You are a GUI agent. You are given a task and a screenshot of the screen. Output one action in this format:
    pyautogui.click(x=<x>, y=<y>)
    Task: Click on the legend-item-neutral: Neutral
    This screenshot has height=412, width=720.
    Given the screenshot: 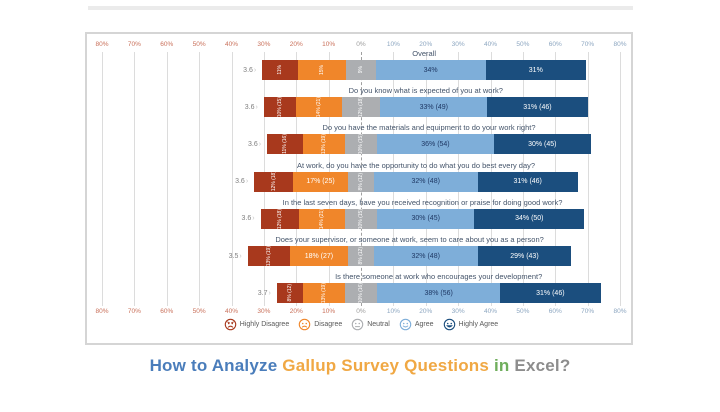 What is the action you would take?
    pyautogui.click(x=370, y=324)
    